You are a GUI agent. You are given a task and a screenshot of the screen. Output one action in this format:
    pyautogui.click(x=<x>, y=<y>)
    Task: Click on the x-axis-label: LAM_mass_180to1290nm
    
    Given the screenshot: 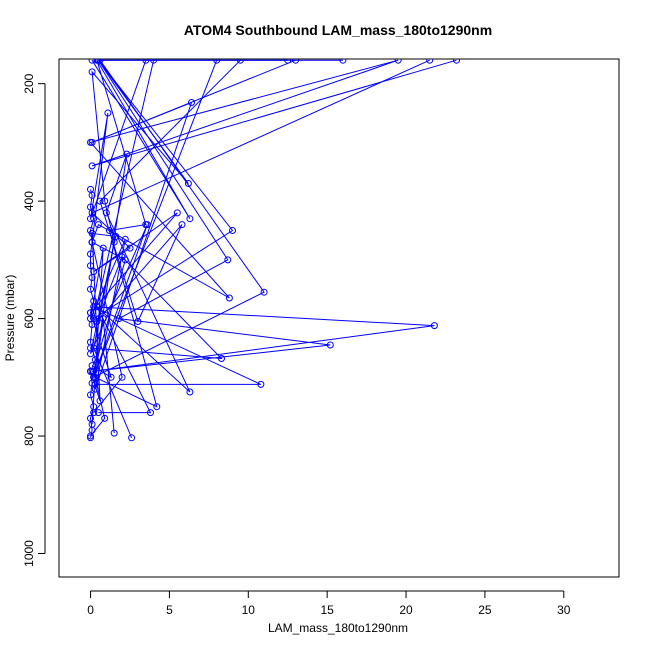 What is the action you would take?
    pyautogui.click(x=338, y=628)
    